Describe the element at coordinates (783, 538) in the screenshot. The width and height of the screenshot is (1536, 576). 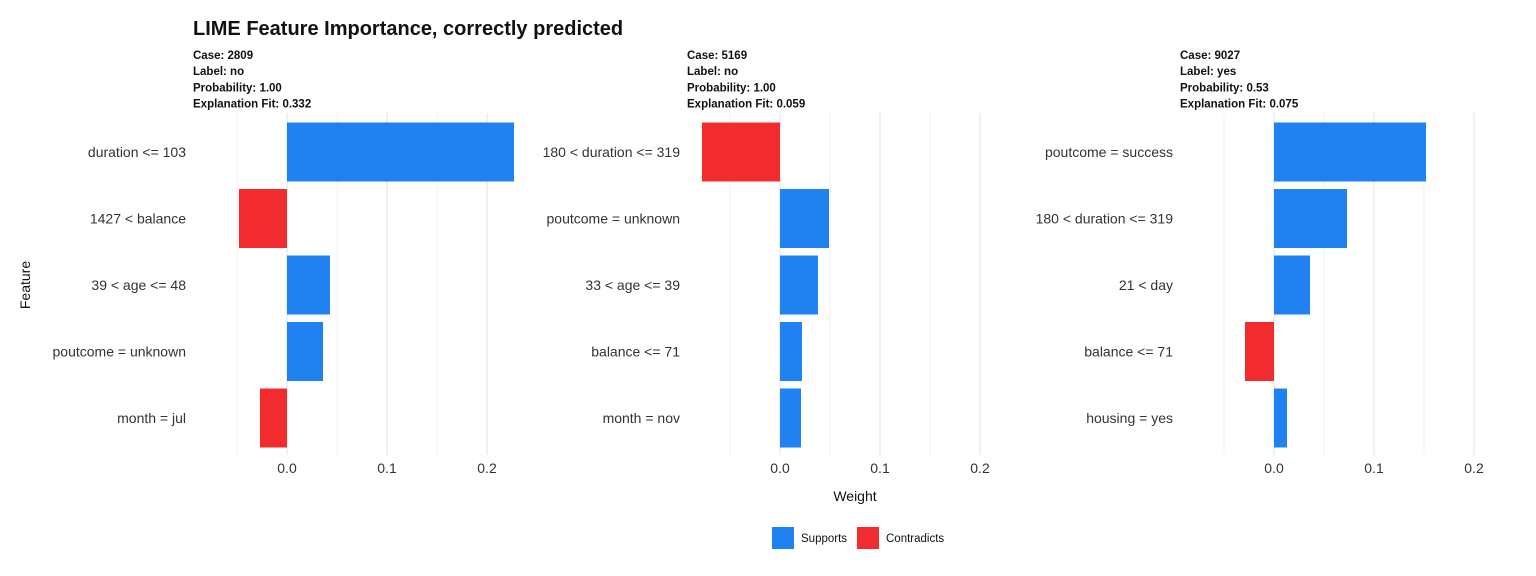
I see `legend-swatch-supports` at that location.